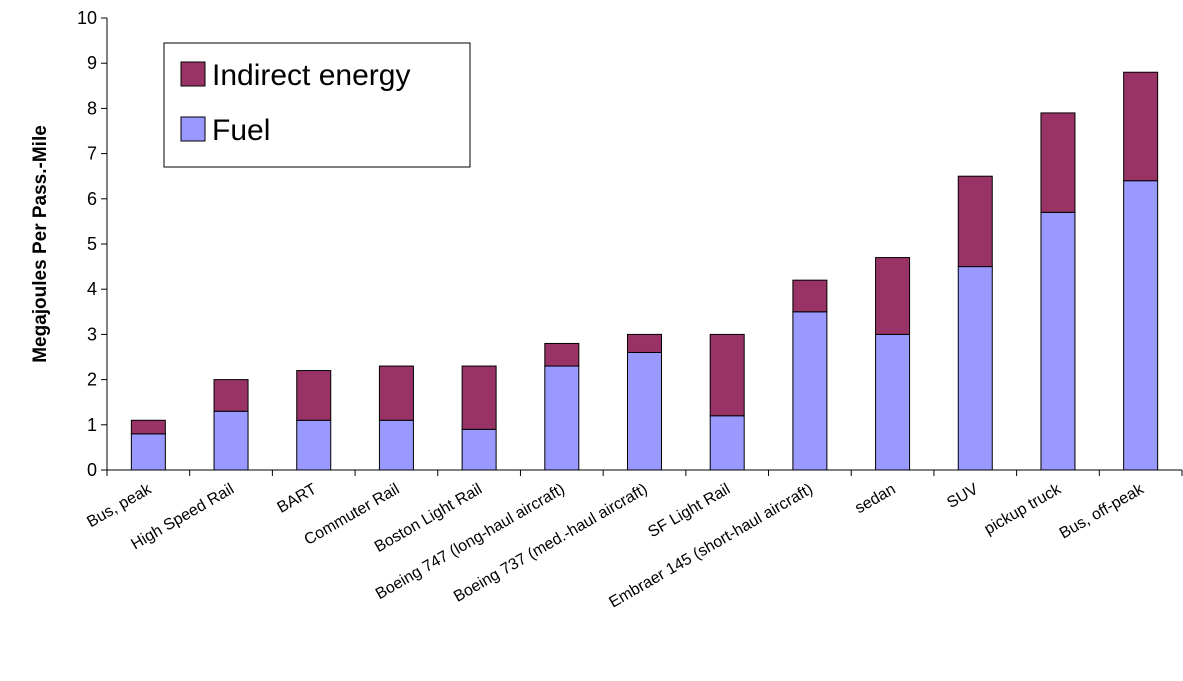 The image size is (1183, 681). What do you see at coordinates (92, 199) in the screenshot?
I see `y-tick-label: 6` at bounding box center [92, 199].